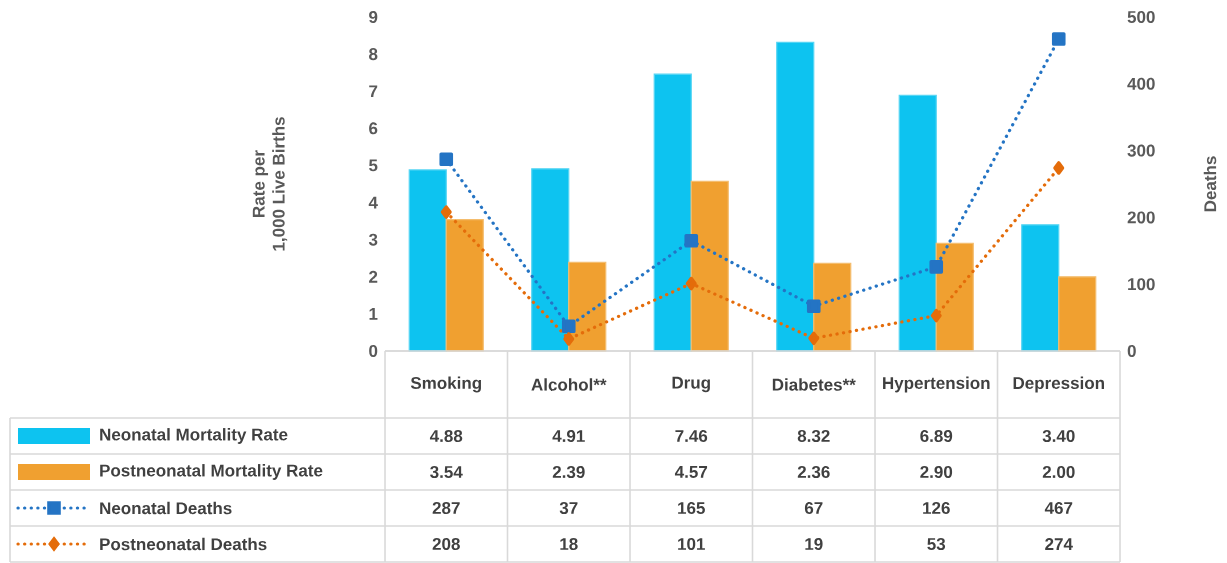 The height and width of the screenshot is (563, 1227). What do you see at coordinates (1131, 351) in the screenshot?
I see `y2-tick-label: 0` at bounding box center [1131, 351].